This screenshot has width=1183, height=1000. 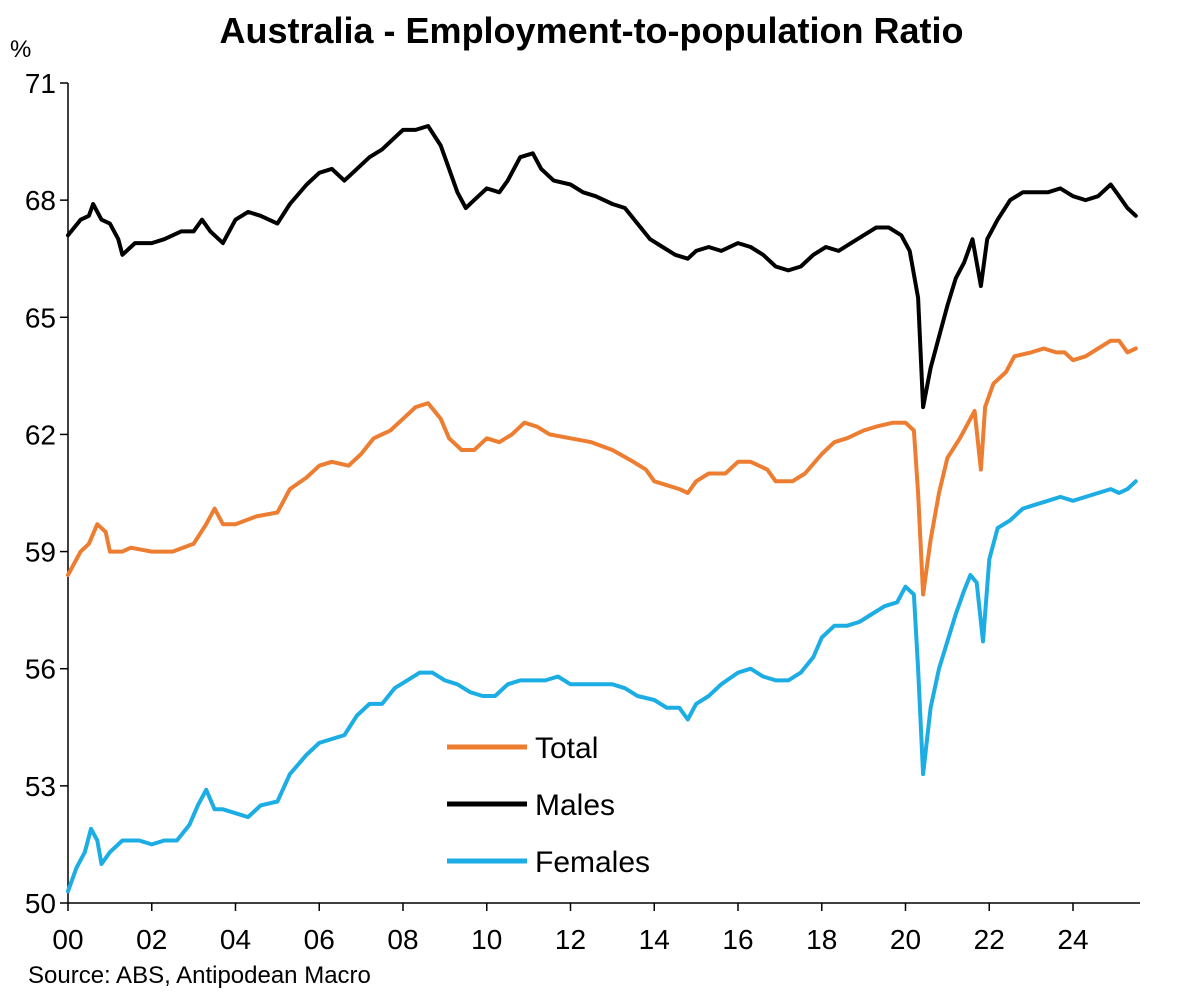 What do you see at coordinates (40, 903) in the screenshot?
I see `y-tick-label: 50` at bounding box center [40, 903].